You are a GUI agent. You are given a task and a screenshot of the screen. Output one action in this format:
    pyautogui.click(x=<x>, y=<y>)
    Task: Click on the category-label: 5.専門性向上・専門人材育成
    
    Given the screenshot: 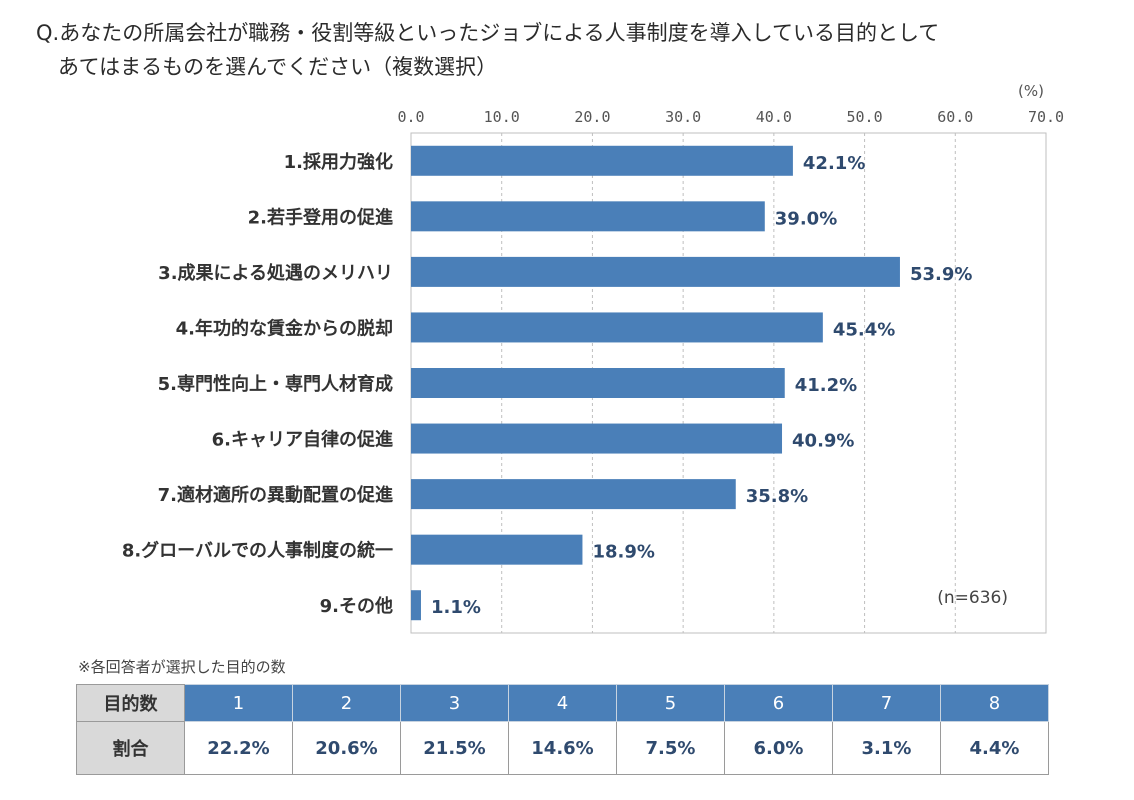 What is the action you would take?
    pyautogui.click(x=275, y=384)
    